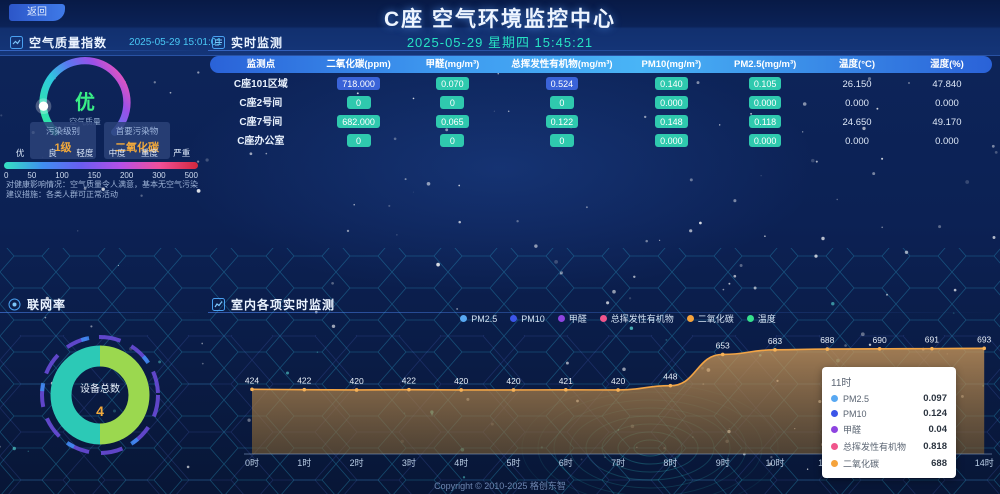 The height and width of the screenshot is (494, 1000). Describe the element at coordinates (124, 395) in the screenshot. I see `donut-segment-right` at that location.